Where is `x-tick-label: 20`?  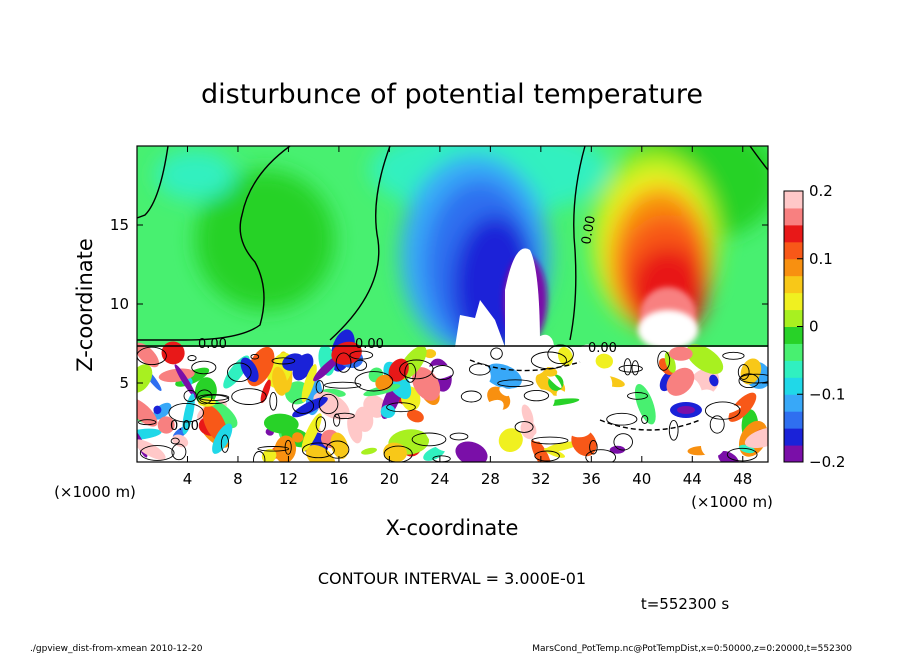
x-tick-label: 20 is located at coordinates (389, 479).